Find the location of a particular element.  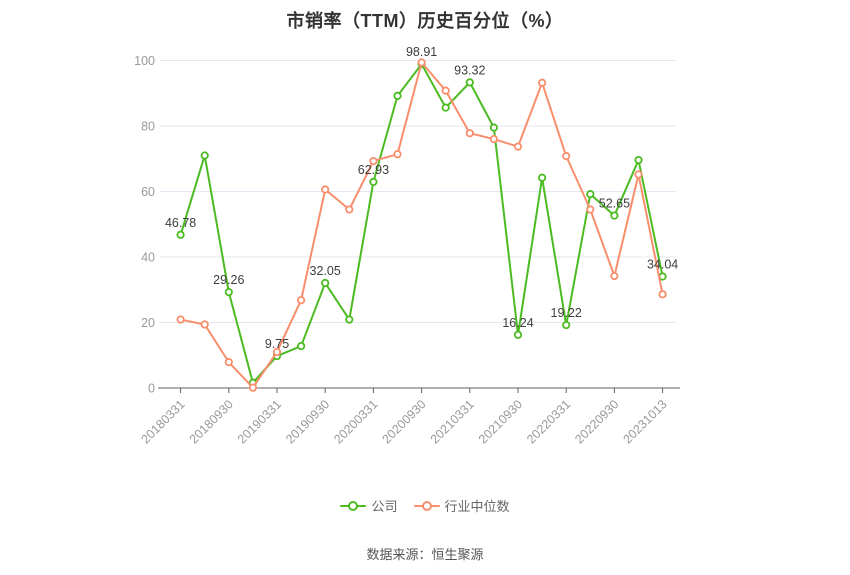

data-point-label: 19.22 is located at coordinates (566, 313).